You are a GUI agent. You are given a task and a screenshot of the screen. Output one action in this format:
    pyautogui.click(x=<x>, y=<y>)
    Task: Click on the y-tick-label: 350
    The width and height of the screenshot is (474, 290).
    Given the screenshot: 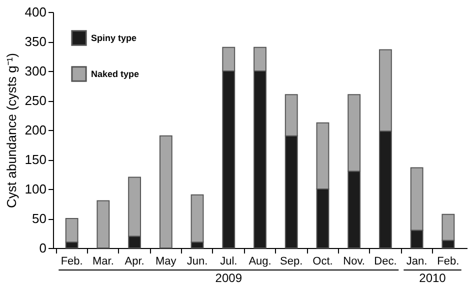 What is the action you would take?
    pyautogui.click(x=35, y=41)
    